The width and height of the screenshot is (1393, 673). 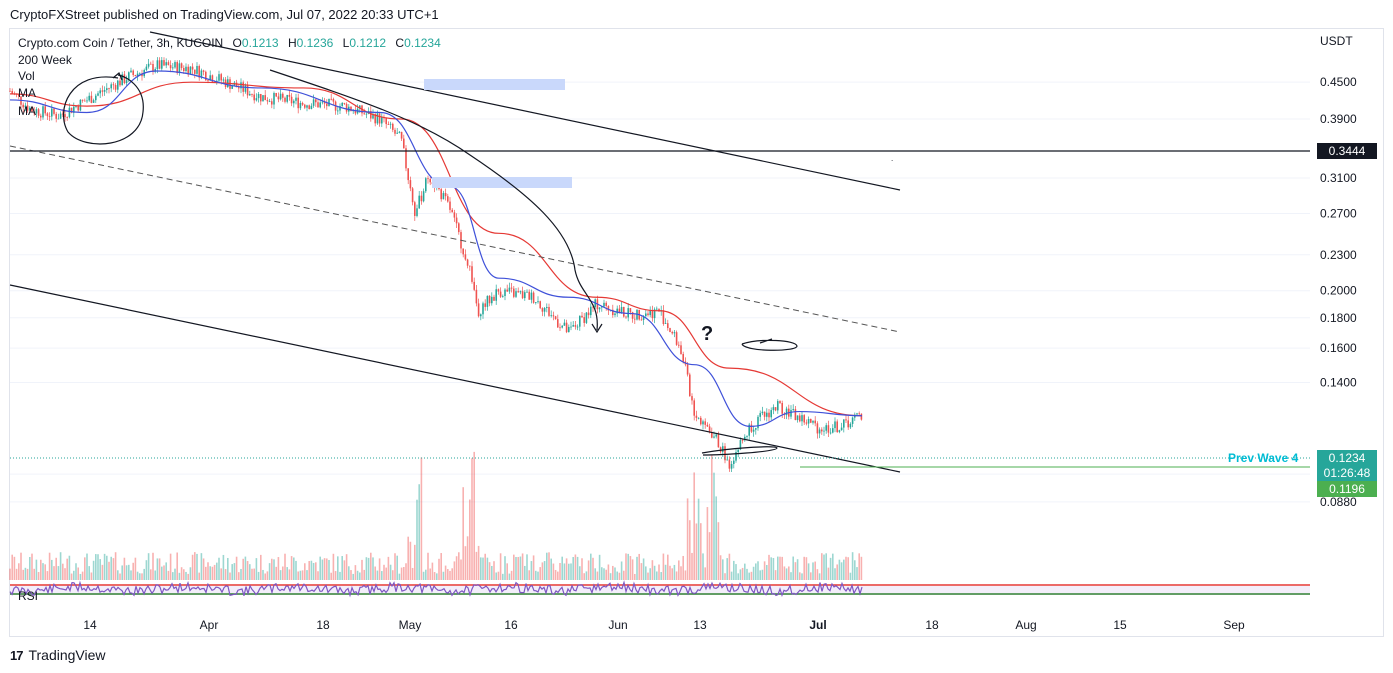 I want to click on hand-drawn-circle, so click(x=103, y=109).